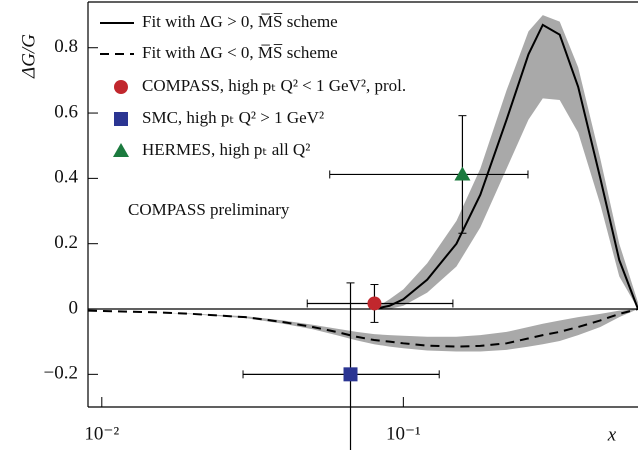 This screenshot has width=638, height=450. Describe the element at coordinates (66, 242) in the screenshot. I see `y-tick-label: 0.2` at that location.